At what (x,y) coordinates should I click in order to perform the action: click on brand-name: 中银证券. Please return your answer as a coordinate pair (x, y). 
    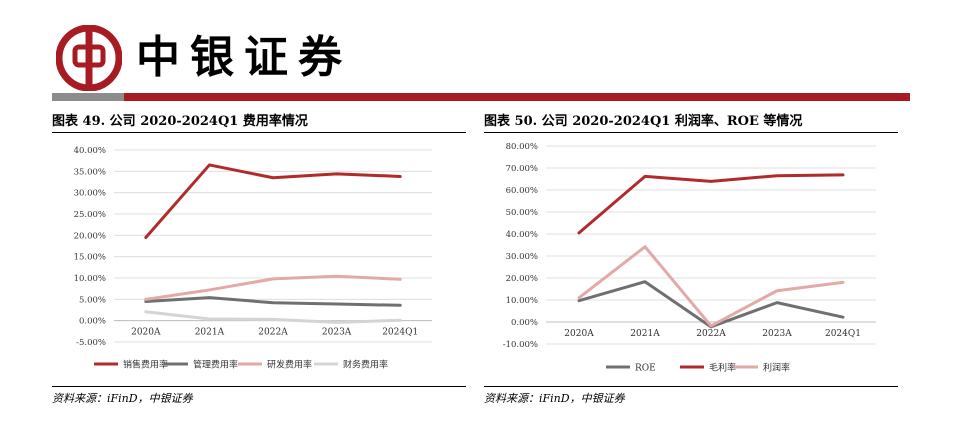
    Looking at the image, I should click on (244, 57).